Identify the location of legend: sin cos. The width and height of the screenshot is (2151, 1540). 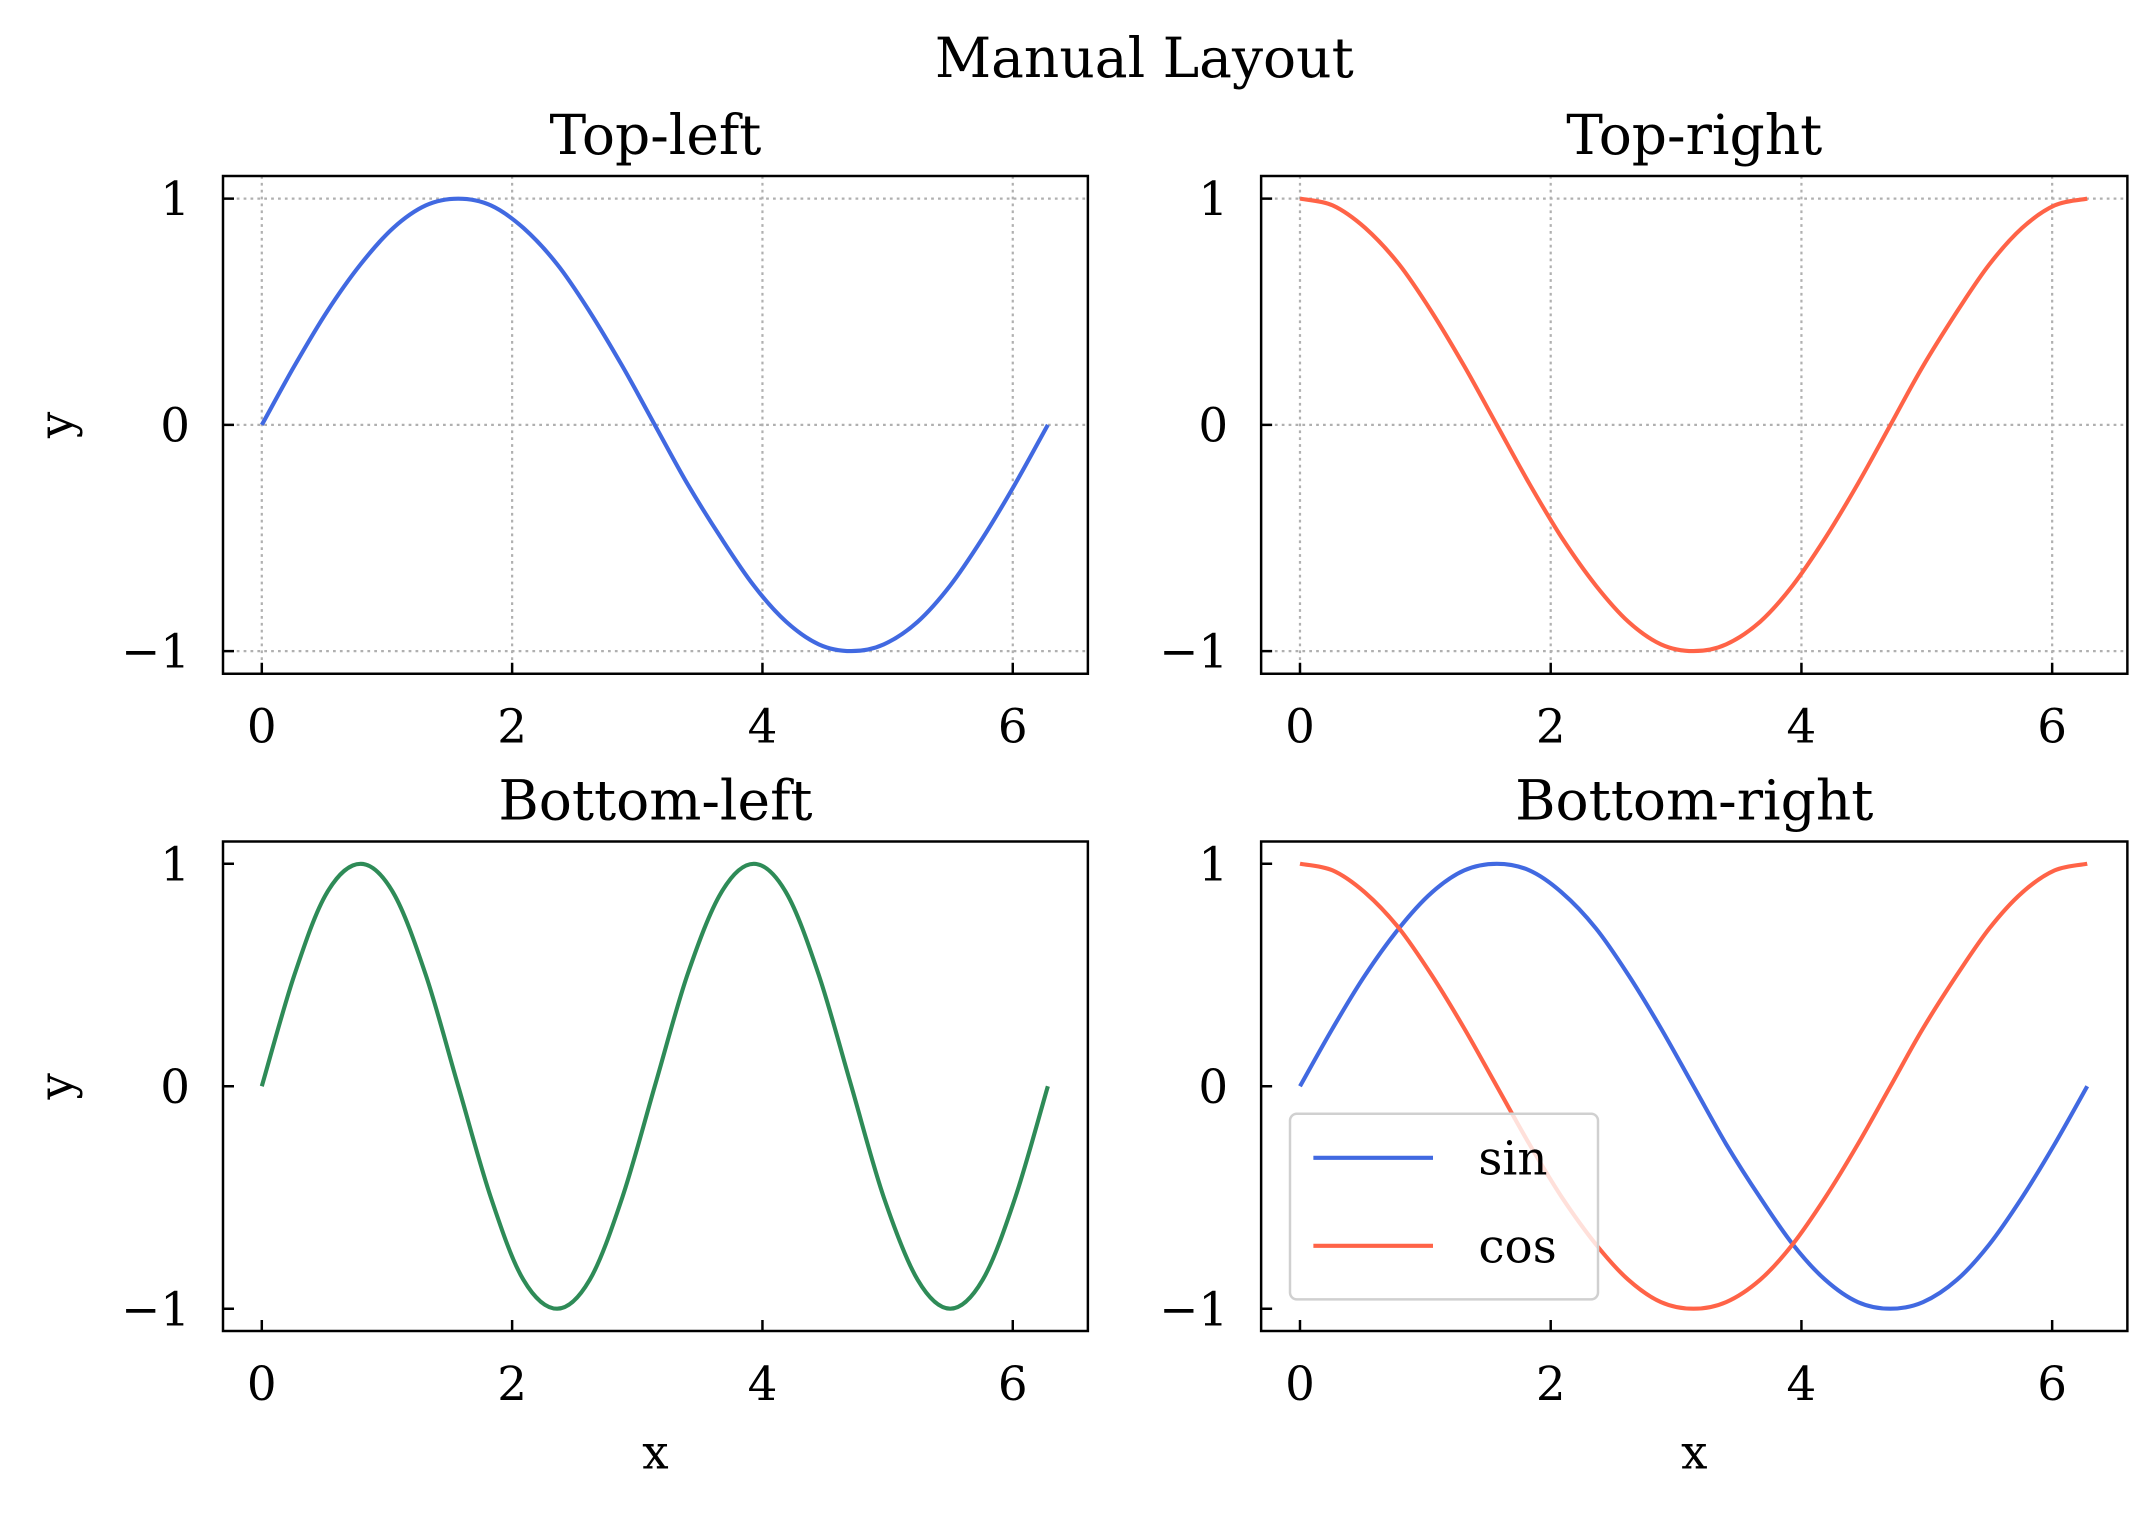
(1444, 1206).